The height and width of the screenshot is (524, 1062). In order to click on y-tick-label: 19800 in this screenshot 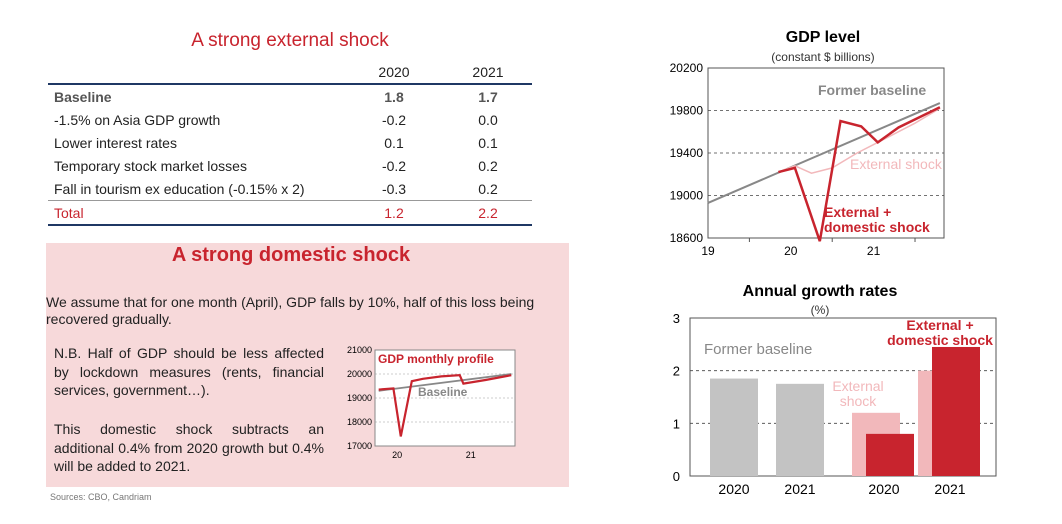, I will do `click(687, 111)`.